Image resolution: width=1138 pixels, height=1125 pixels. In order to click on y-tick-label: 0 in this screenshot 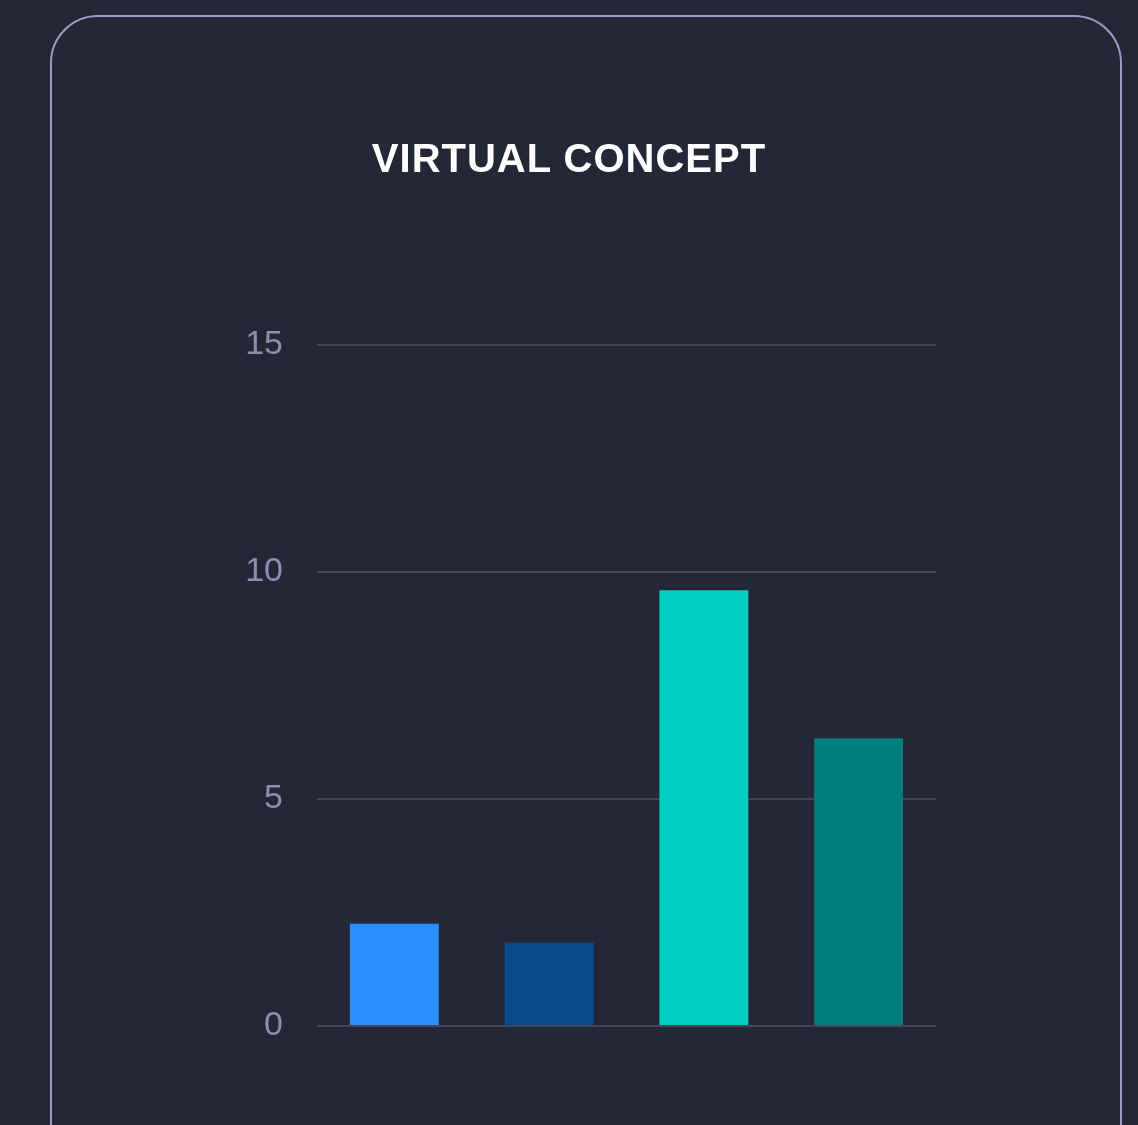, I will do `click(273, 1023)`.